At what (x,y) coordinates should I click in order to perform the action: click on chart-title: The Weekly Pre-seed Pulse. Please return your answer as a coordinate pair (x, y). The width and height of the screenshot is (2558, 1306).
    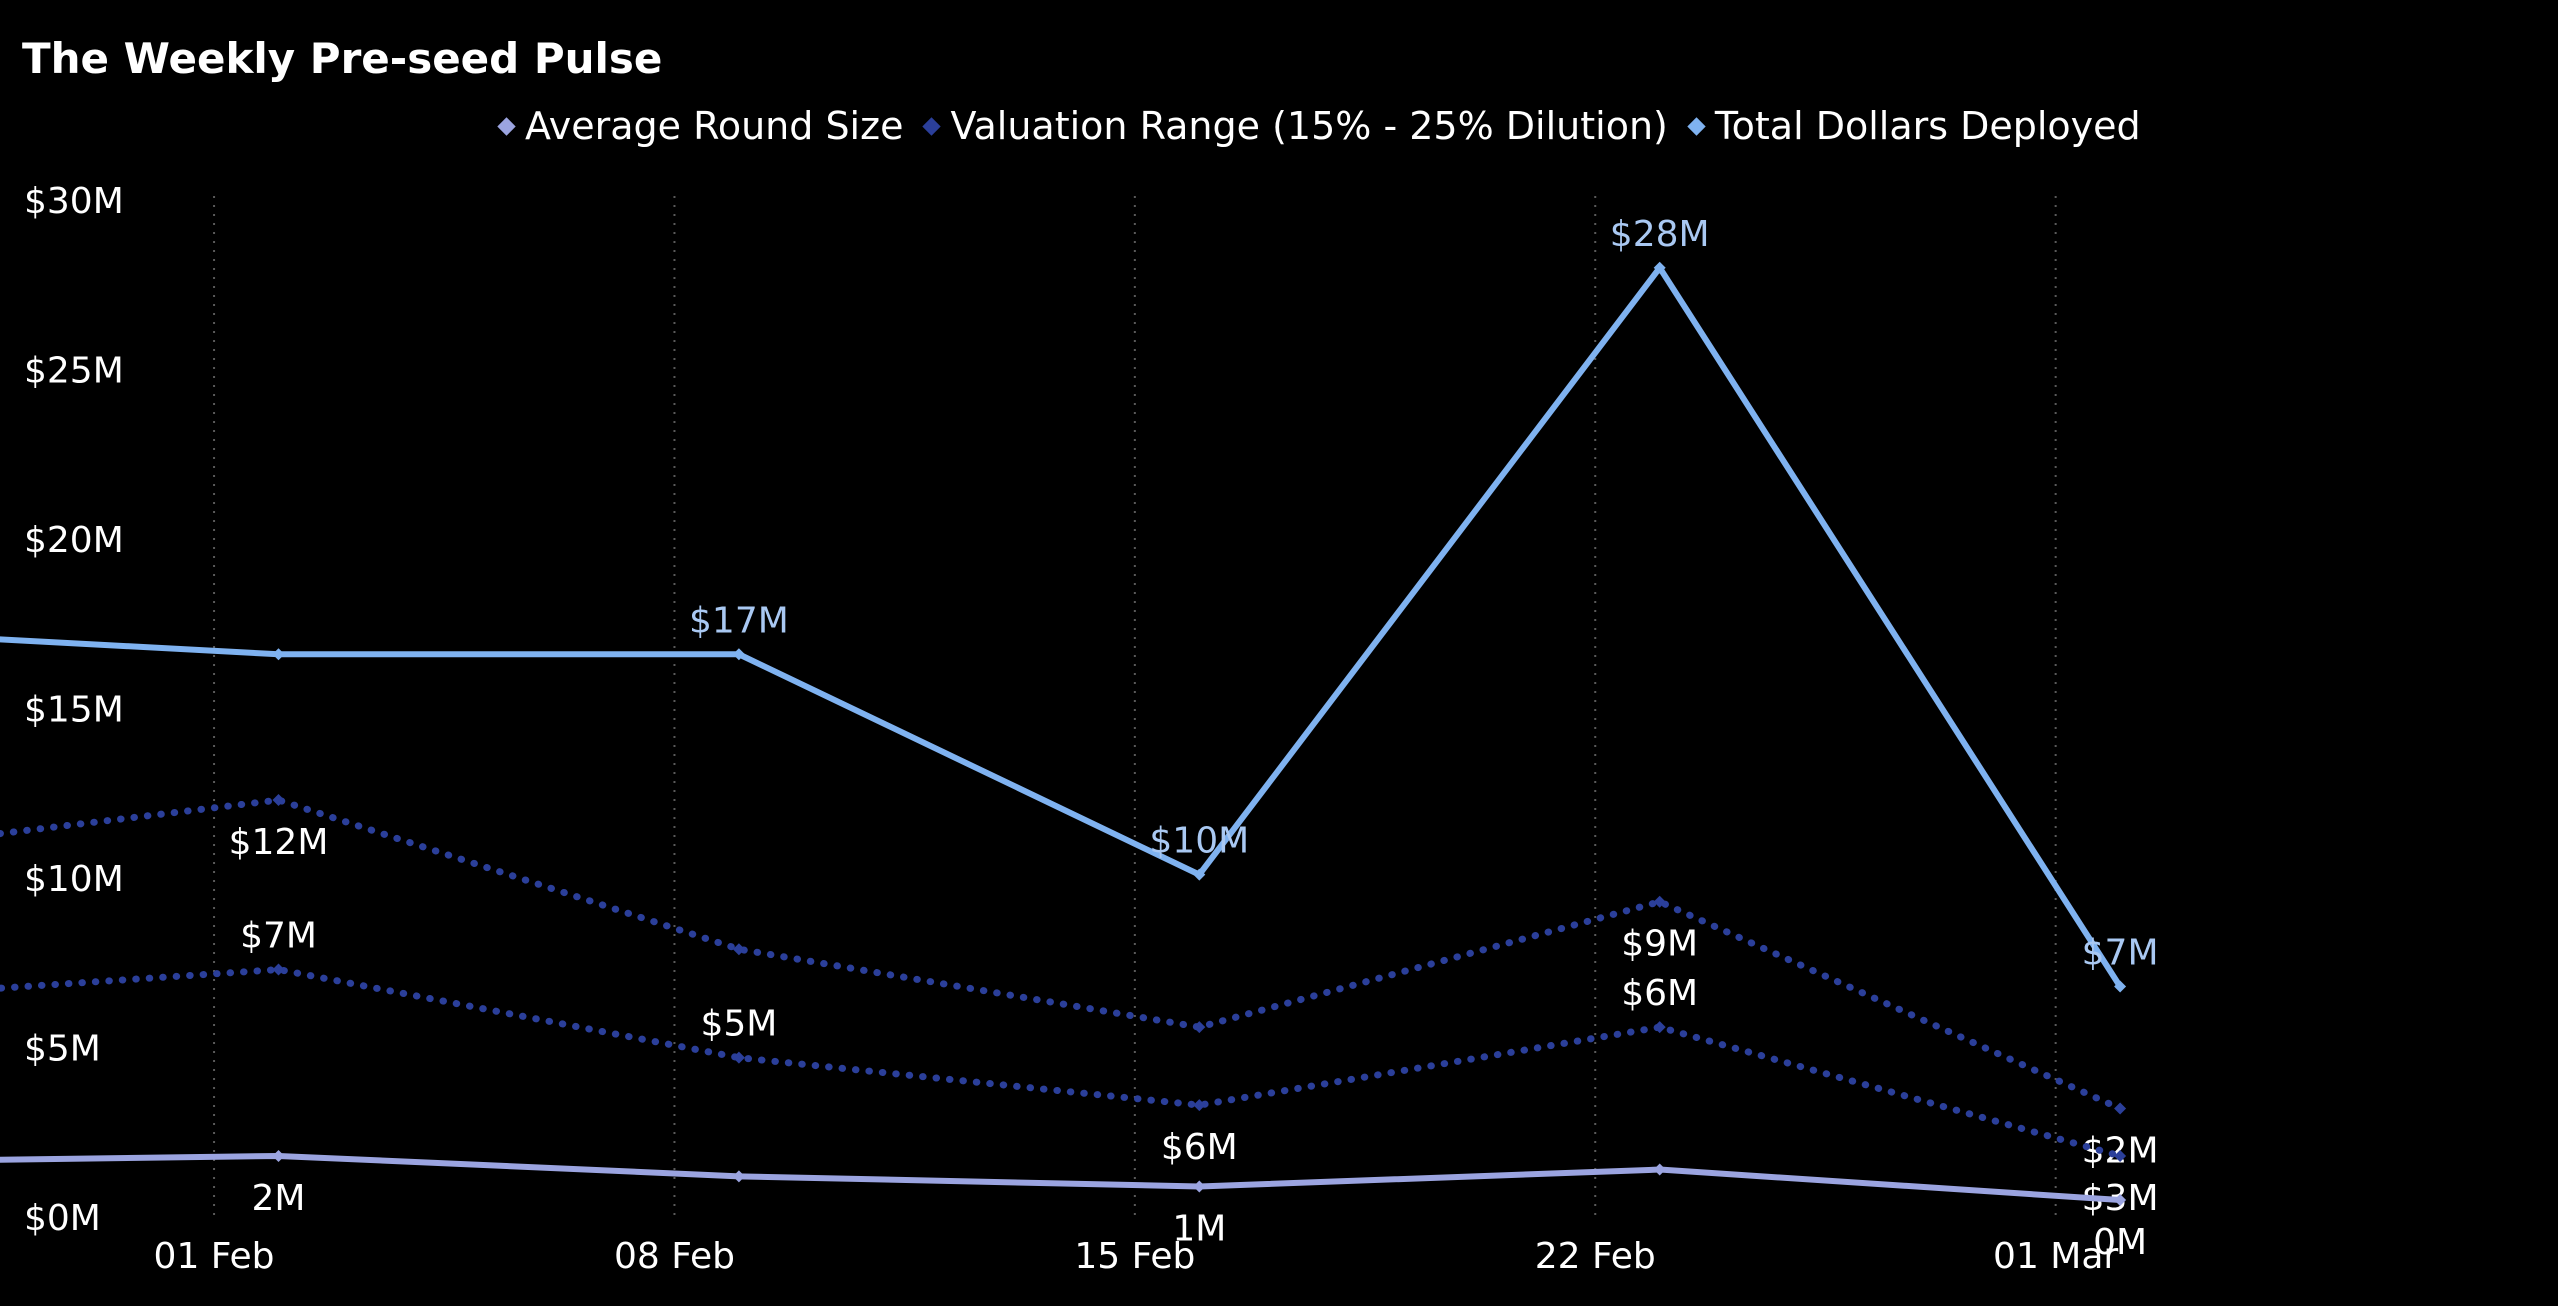
    Looking at the image, I should click on (342, 58).